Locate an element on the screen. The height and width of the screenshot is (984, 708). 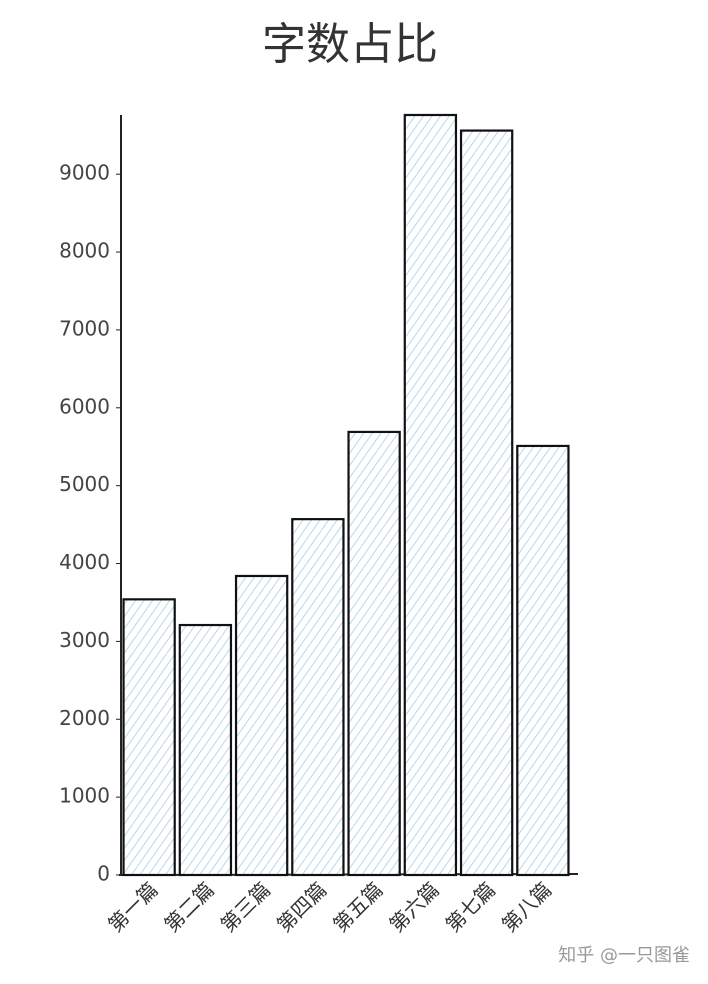
y-tick-label: 2000 is located at coordinates (84, 718).